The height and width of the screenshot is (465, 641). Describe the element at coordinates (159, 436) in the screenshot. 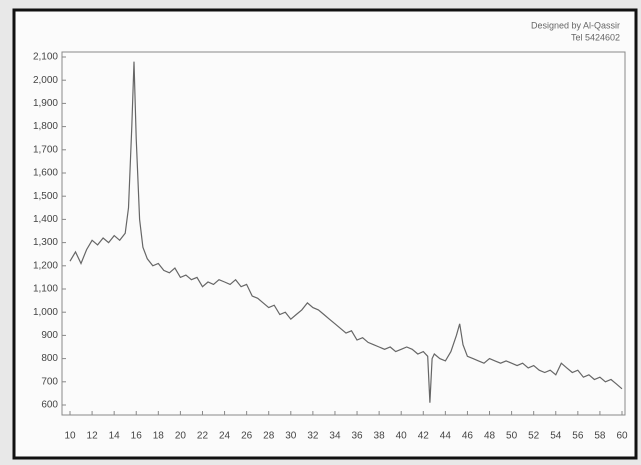

I see `x-tick-label: 18` at that location.